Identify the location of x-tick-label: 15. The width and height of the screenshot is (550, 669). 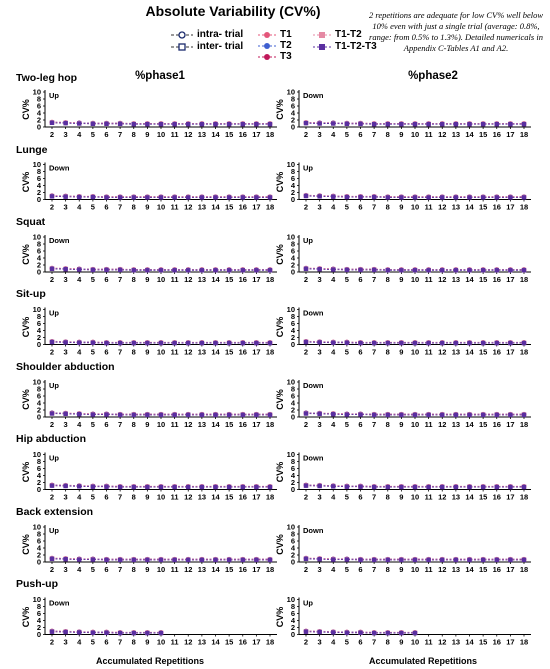
(229, 207).